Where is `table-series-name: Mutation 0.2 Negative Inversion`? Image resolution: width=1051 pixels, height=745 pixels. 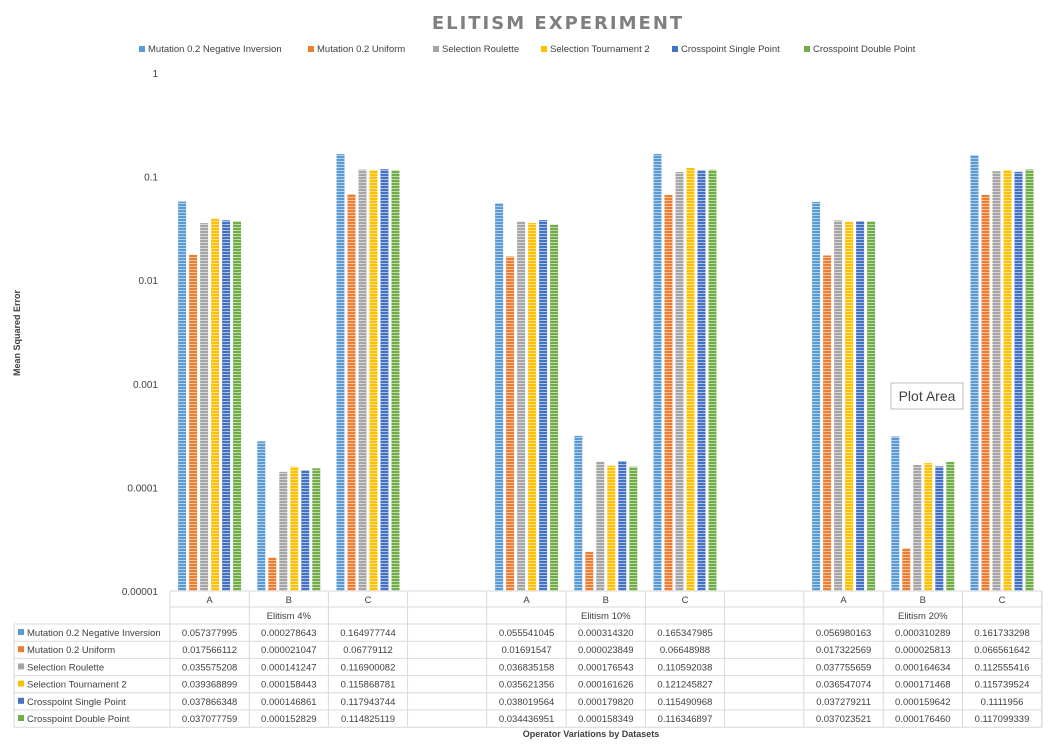 table-series-name: Mutation 0.2 Negative Inversion is located at coordinates (94, 633).